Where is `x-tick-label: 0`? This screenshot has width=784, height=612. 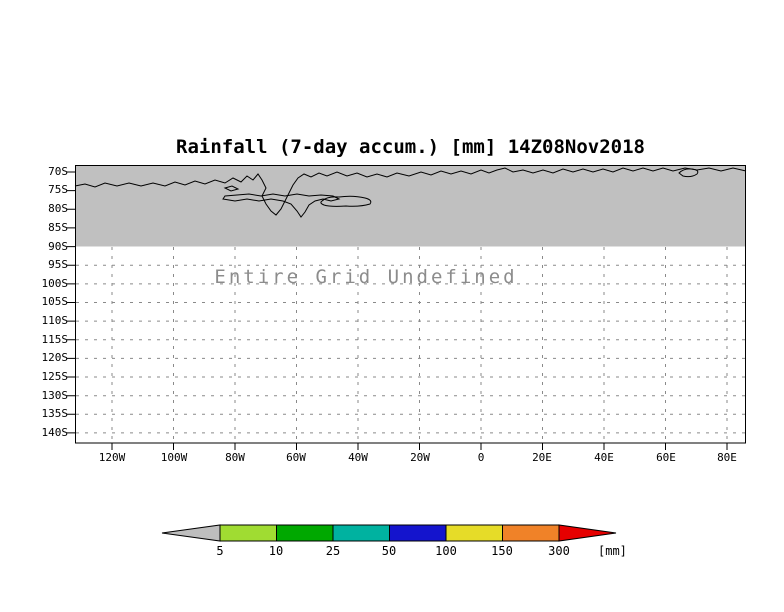 x-tick-label: 0 is located at coordinates (481, 457).